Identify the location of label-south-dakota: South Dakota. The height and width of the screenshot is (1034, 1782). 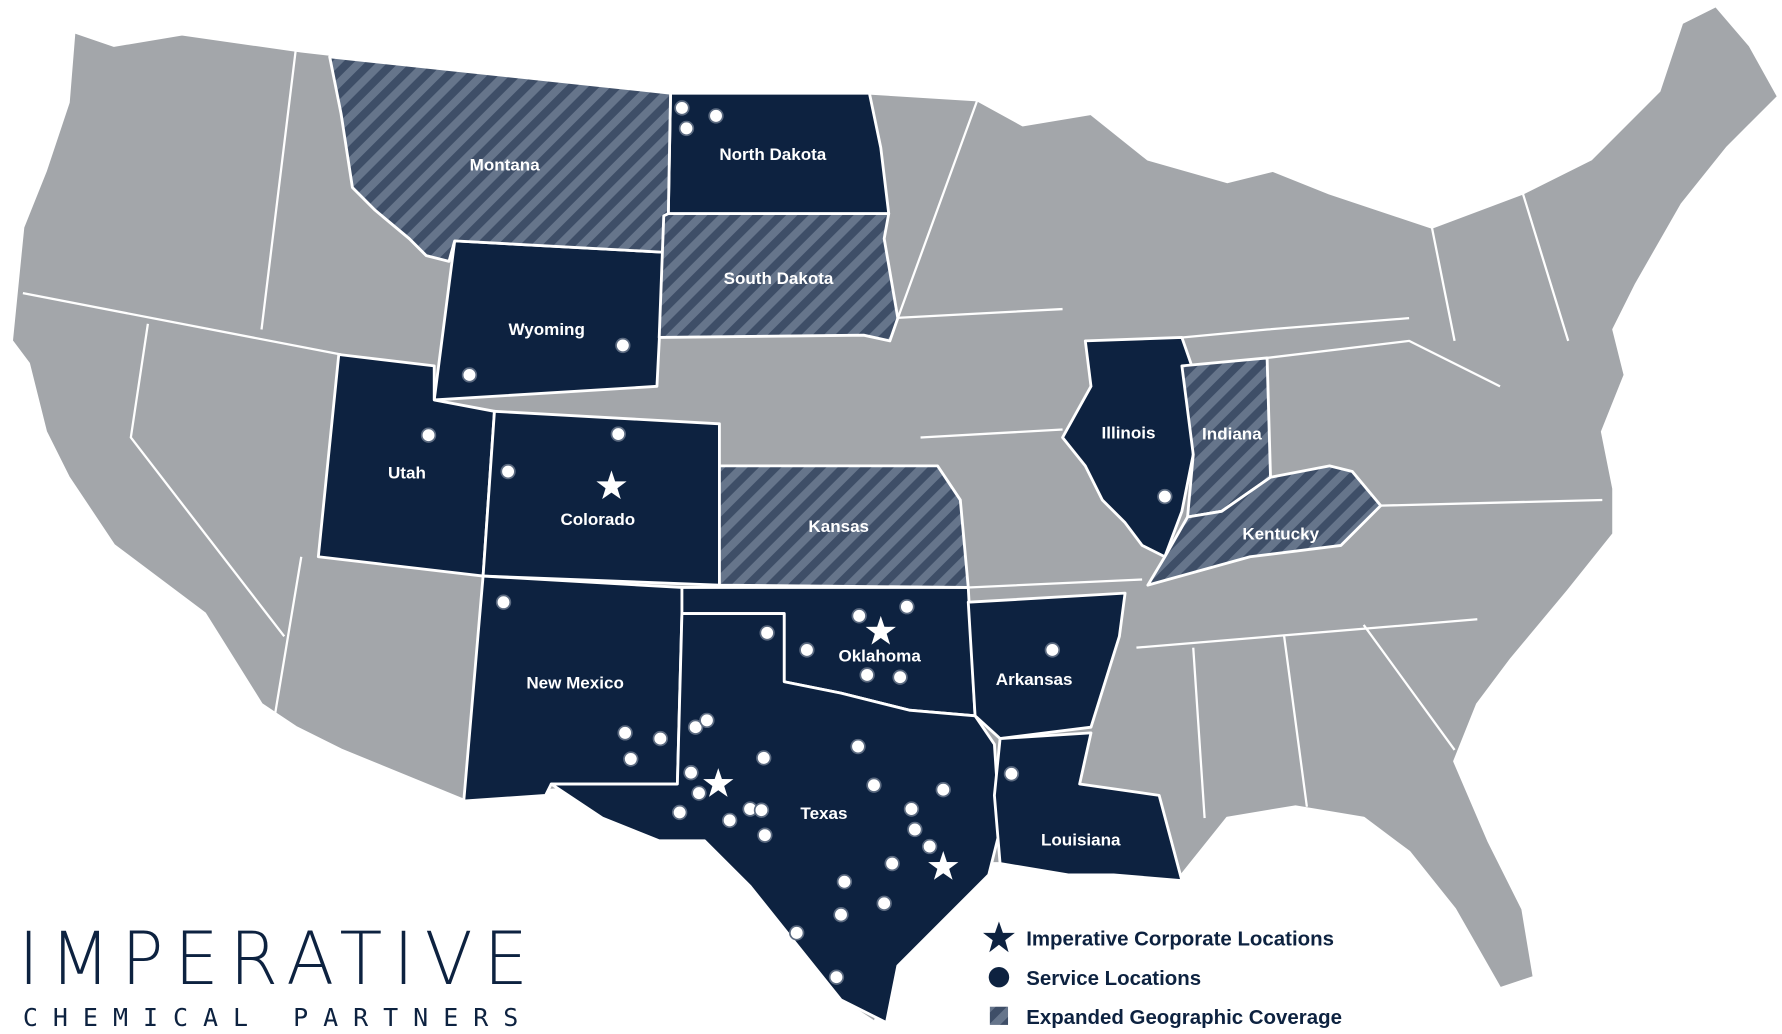
(779, 278).